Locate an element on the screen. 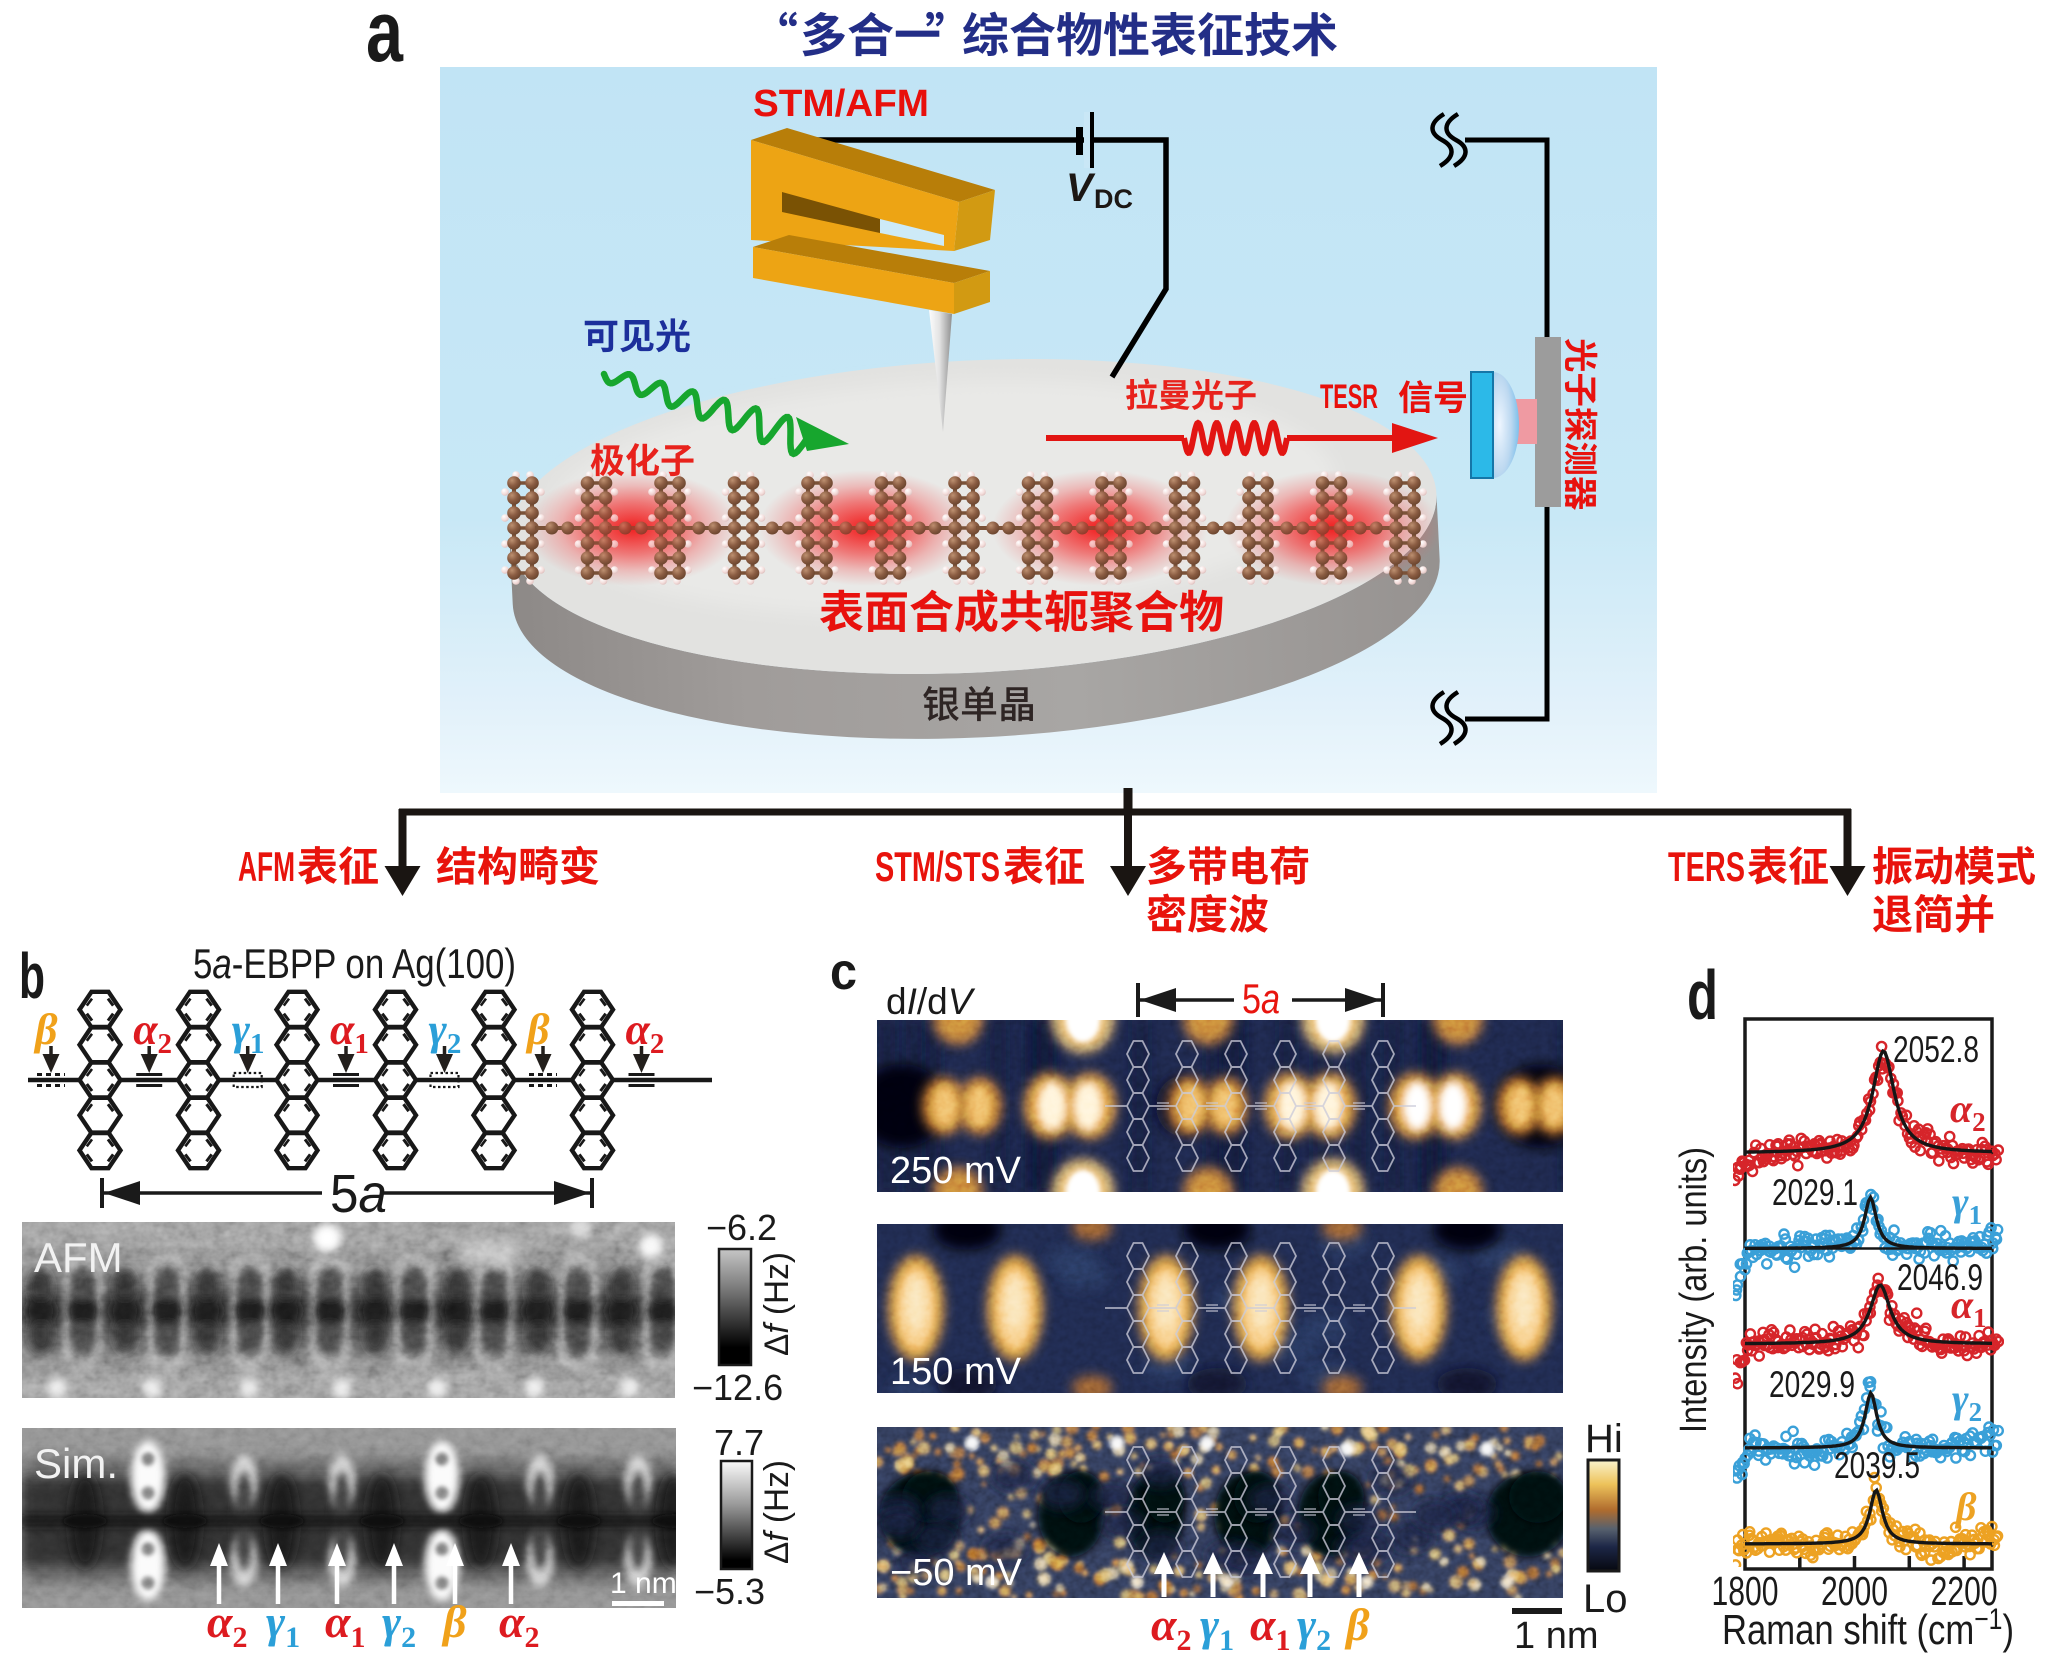 This screenshot has width=2048, height=1653. svg-text: 1800 is located at coordinates (1745, 1591).